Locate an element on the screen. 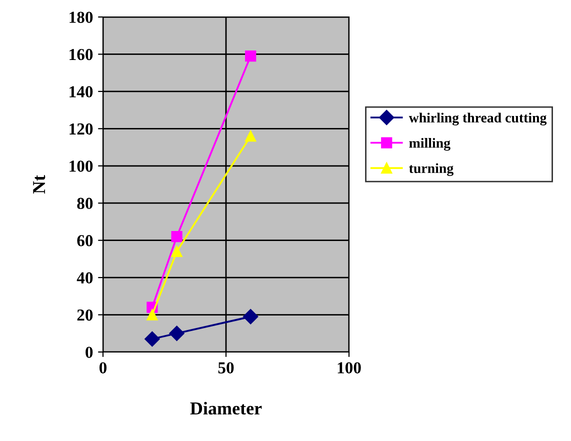 The height and width of the screenshot is (441, 571). x-tick-label: 50 is located at coordinates (226, 368).